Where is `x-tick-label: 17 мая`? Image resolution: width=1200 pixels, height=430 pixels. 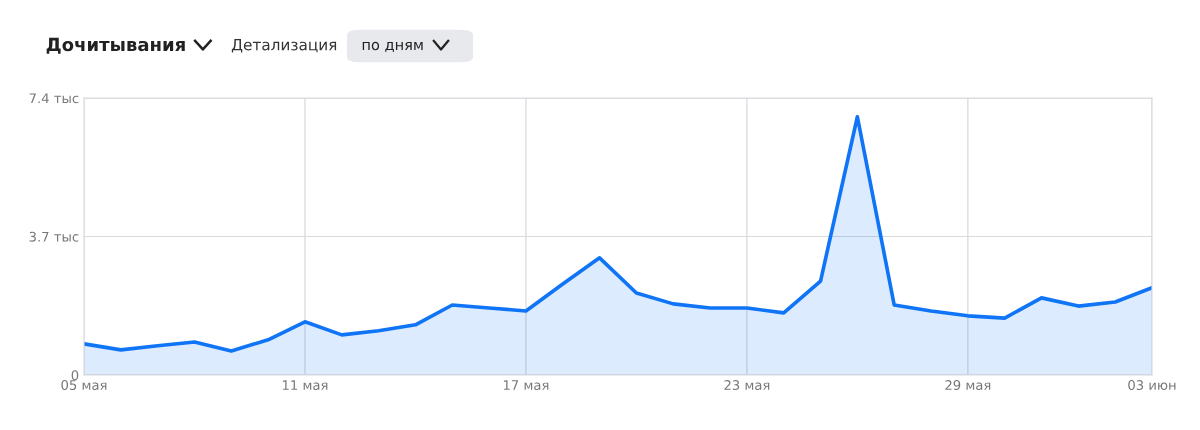 x-tick-label: 17 мая is located at coordinates (526, 385).